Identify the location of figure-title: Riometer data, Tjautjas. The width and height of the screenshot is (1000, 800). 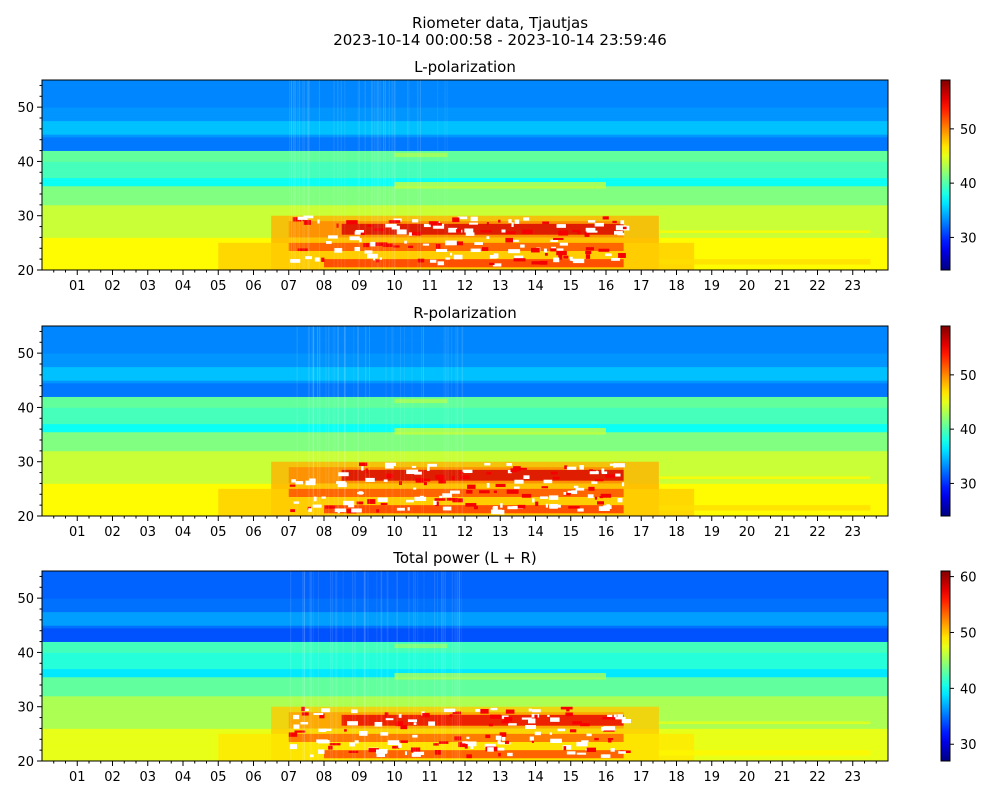
(500, 23).